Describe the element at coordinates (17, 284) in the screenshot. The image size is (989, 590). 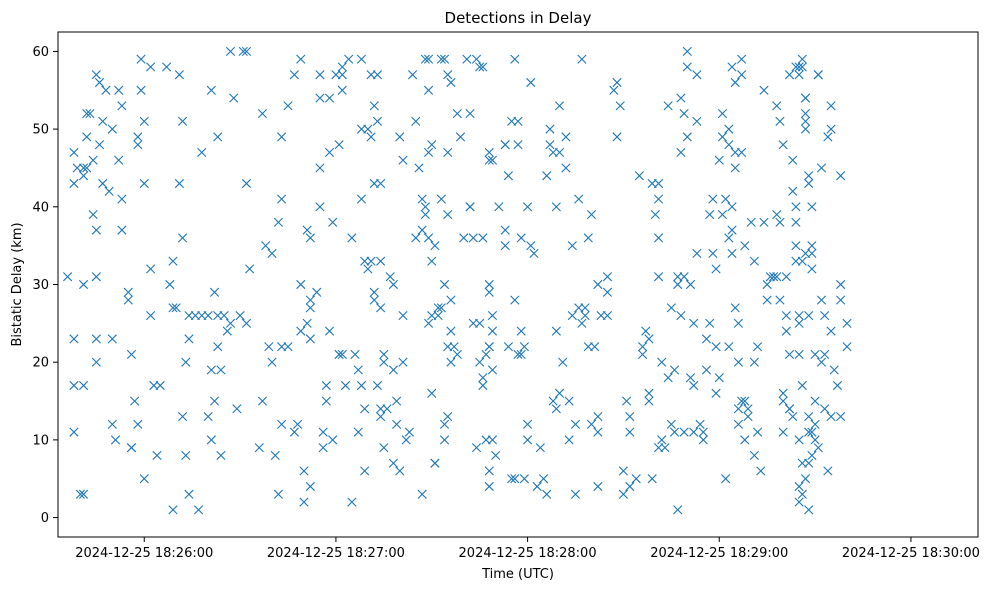
I see `y-axis-title: Bistatic Delay (km)` at that location.